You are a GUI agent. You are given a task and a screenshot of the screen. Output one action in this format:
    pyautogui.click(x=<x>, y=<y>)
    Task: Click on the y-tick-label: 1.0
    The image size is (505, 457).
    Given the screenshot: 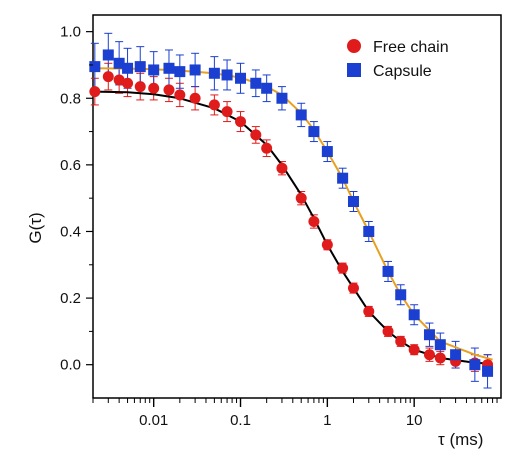 What is the action you would take?
    pyautogui.click(x=70, y=32)
    